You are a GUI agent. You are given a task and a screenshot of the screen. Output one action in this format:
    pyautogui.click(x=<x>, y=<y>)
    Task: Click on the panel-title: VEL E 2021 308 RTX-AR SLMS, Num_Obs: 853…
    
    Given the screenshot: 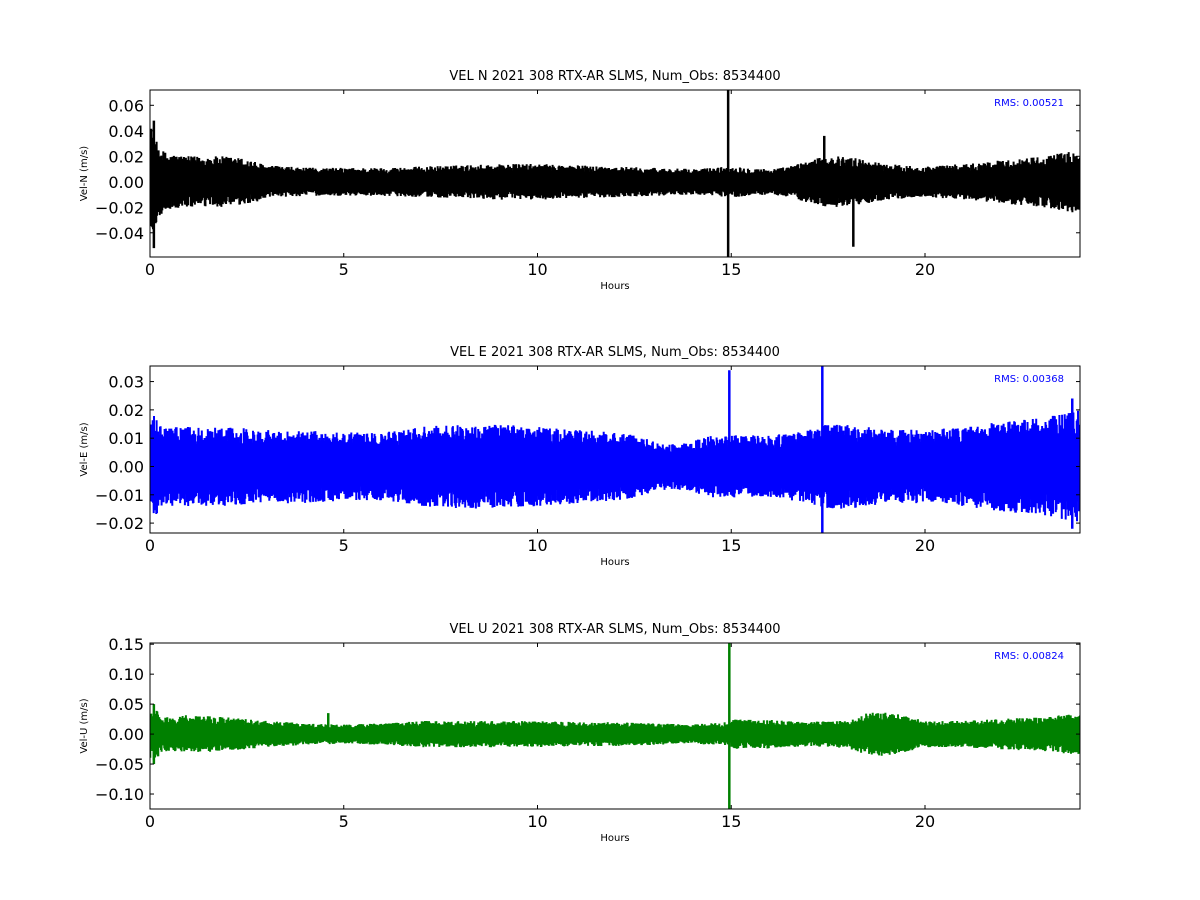 What is the action you would take?
    pyautogui.click(x=615, y=352)
    